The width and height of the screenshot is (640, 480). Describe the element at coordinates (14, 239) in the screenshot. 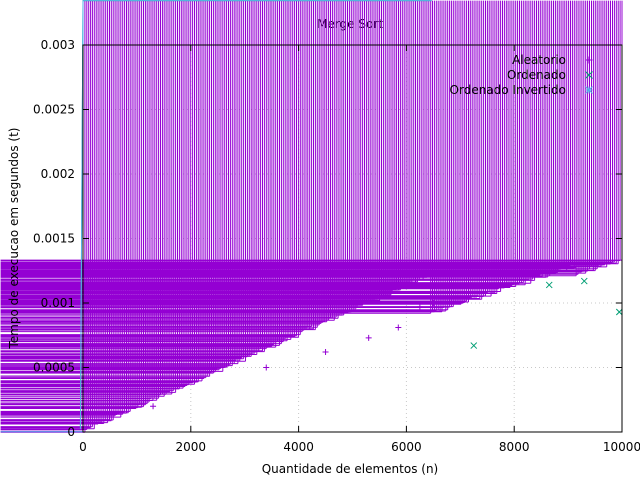

I see `y-axis-label: Tempo de execucao em segundos (t)` at that location.